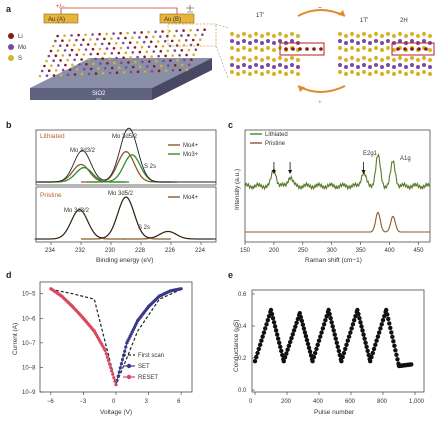 The width and height of the screenshot is (436, 421). I want to click on legend-s-label: S, so click(20, 59).